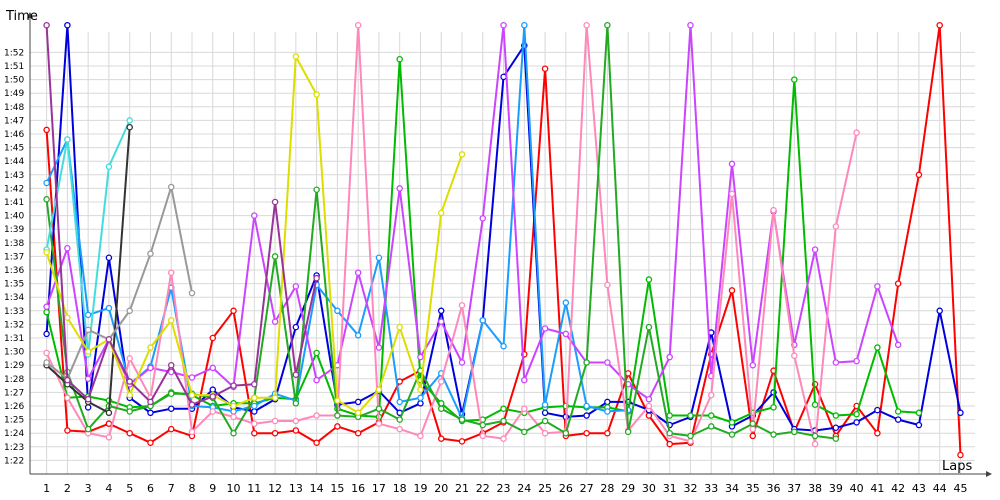 The image size is (1000, 500). Describe the element at coordinates (14, 421) in the screenshot. I see `y-tick-label: 1:25` at that location.